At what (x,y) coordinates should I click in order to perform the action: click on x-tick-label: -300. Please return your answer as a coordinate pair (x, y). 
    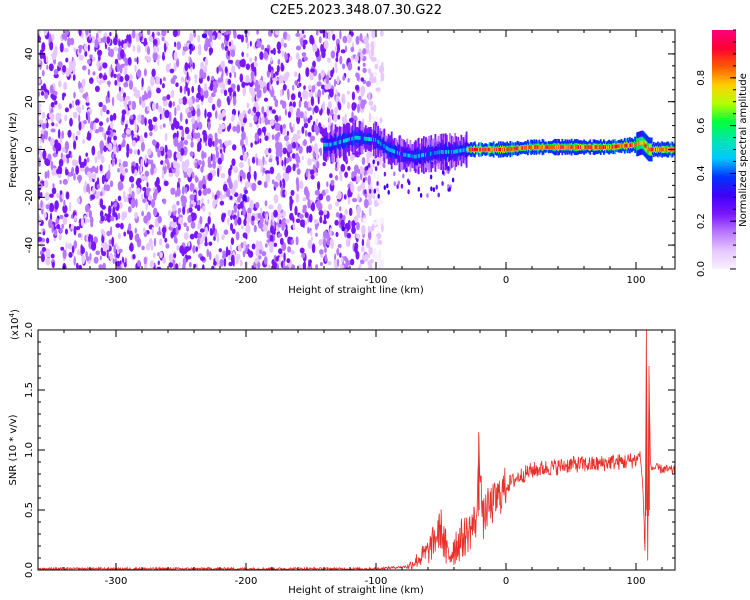
    Looking at the image, I should click on (116, 280).